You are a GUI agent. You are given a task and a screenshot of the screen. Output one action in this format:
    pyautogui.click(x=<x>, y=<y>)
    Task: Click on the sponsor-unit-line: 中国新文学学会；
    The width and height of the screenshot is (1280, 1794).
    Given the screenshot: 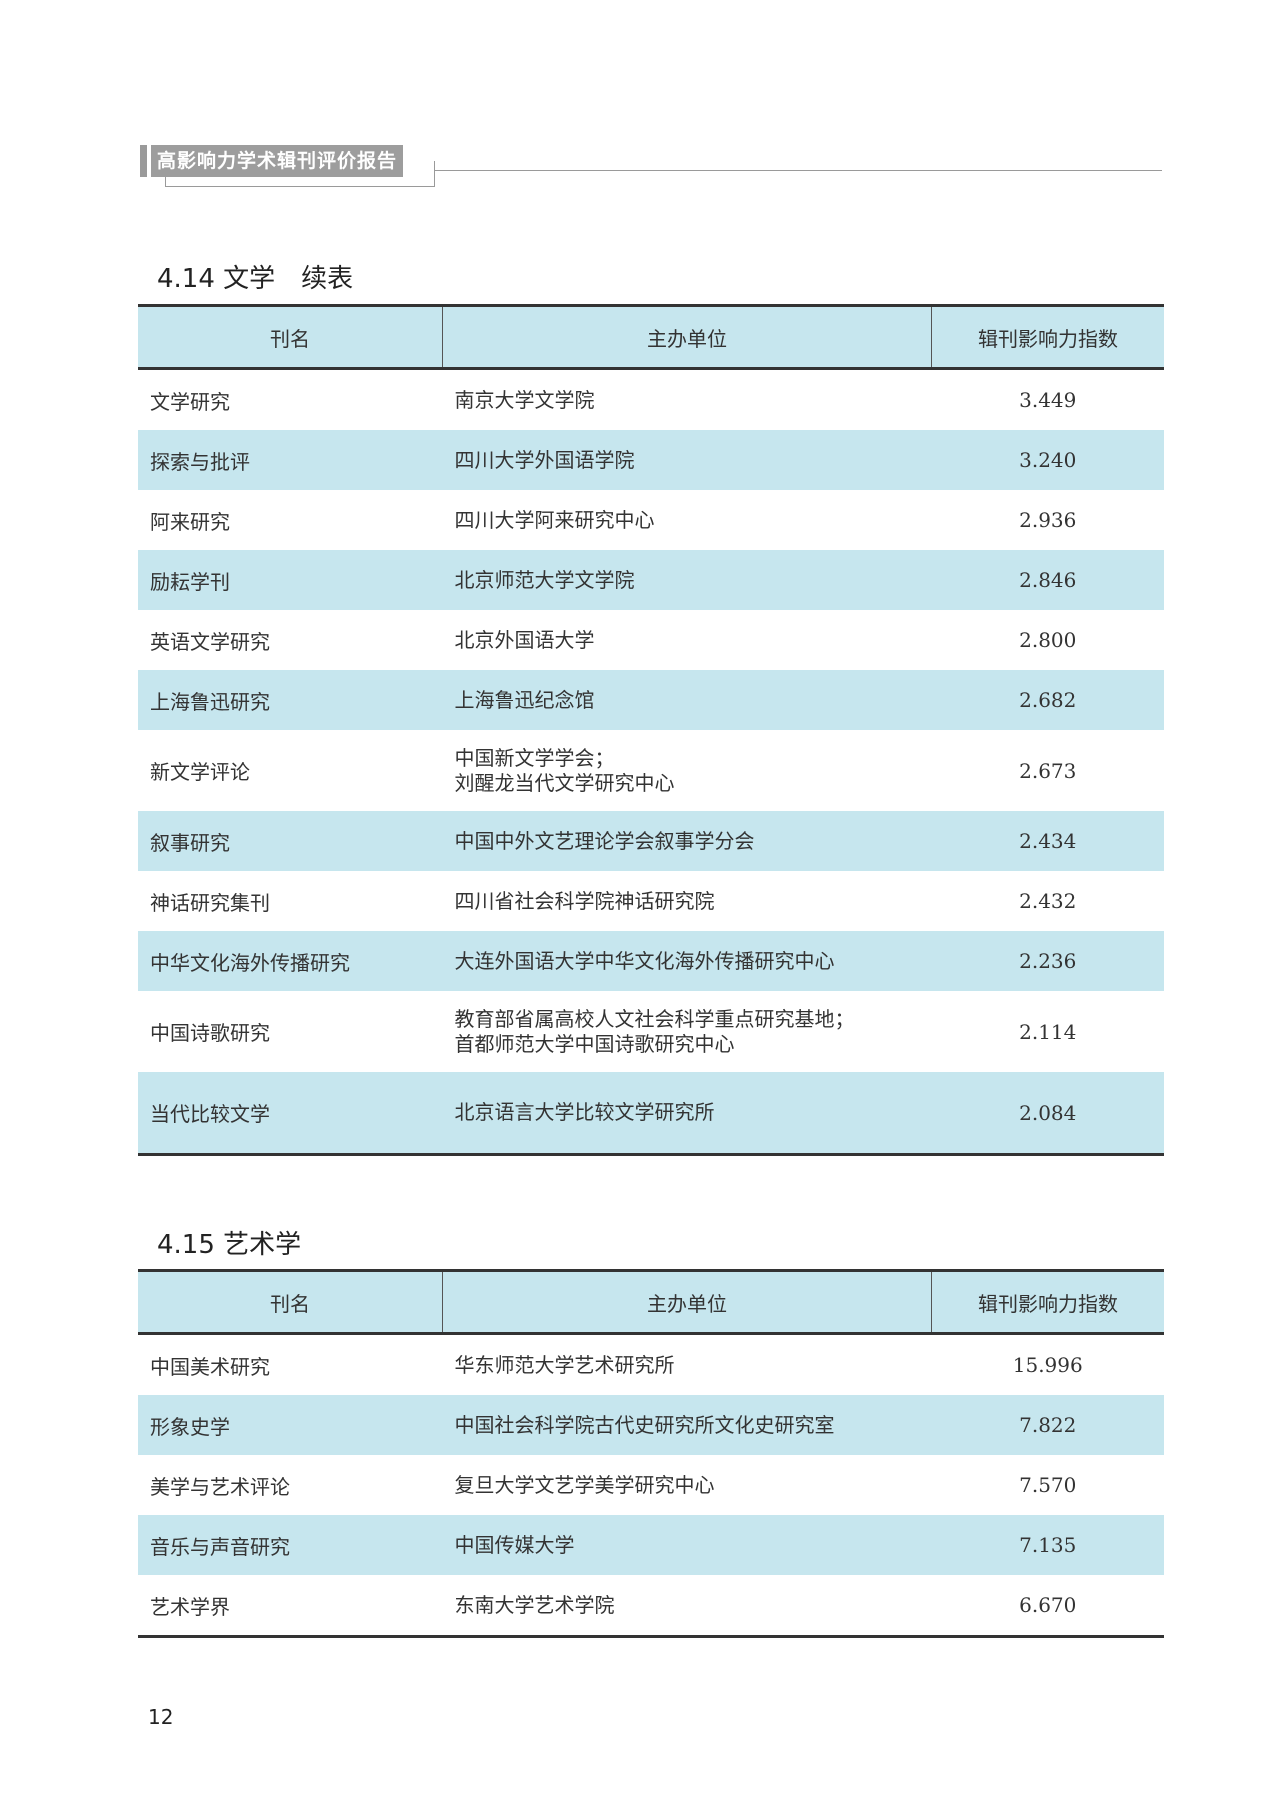 What is the action you would take?
    pyautogui.click(x=534, y=757)
    